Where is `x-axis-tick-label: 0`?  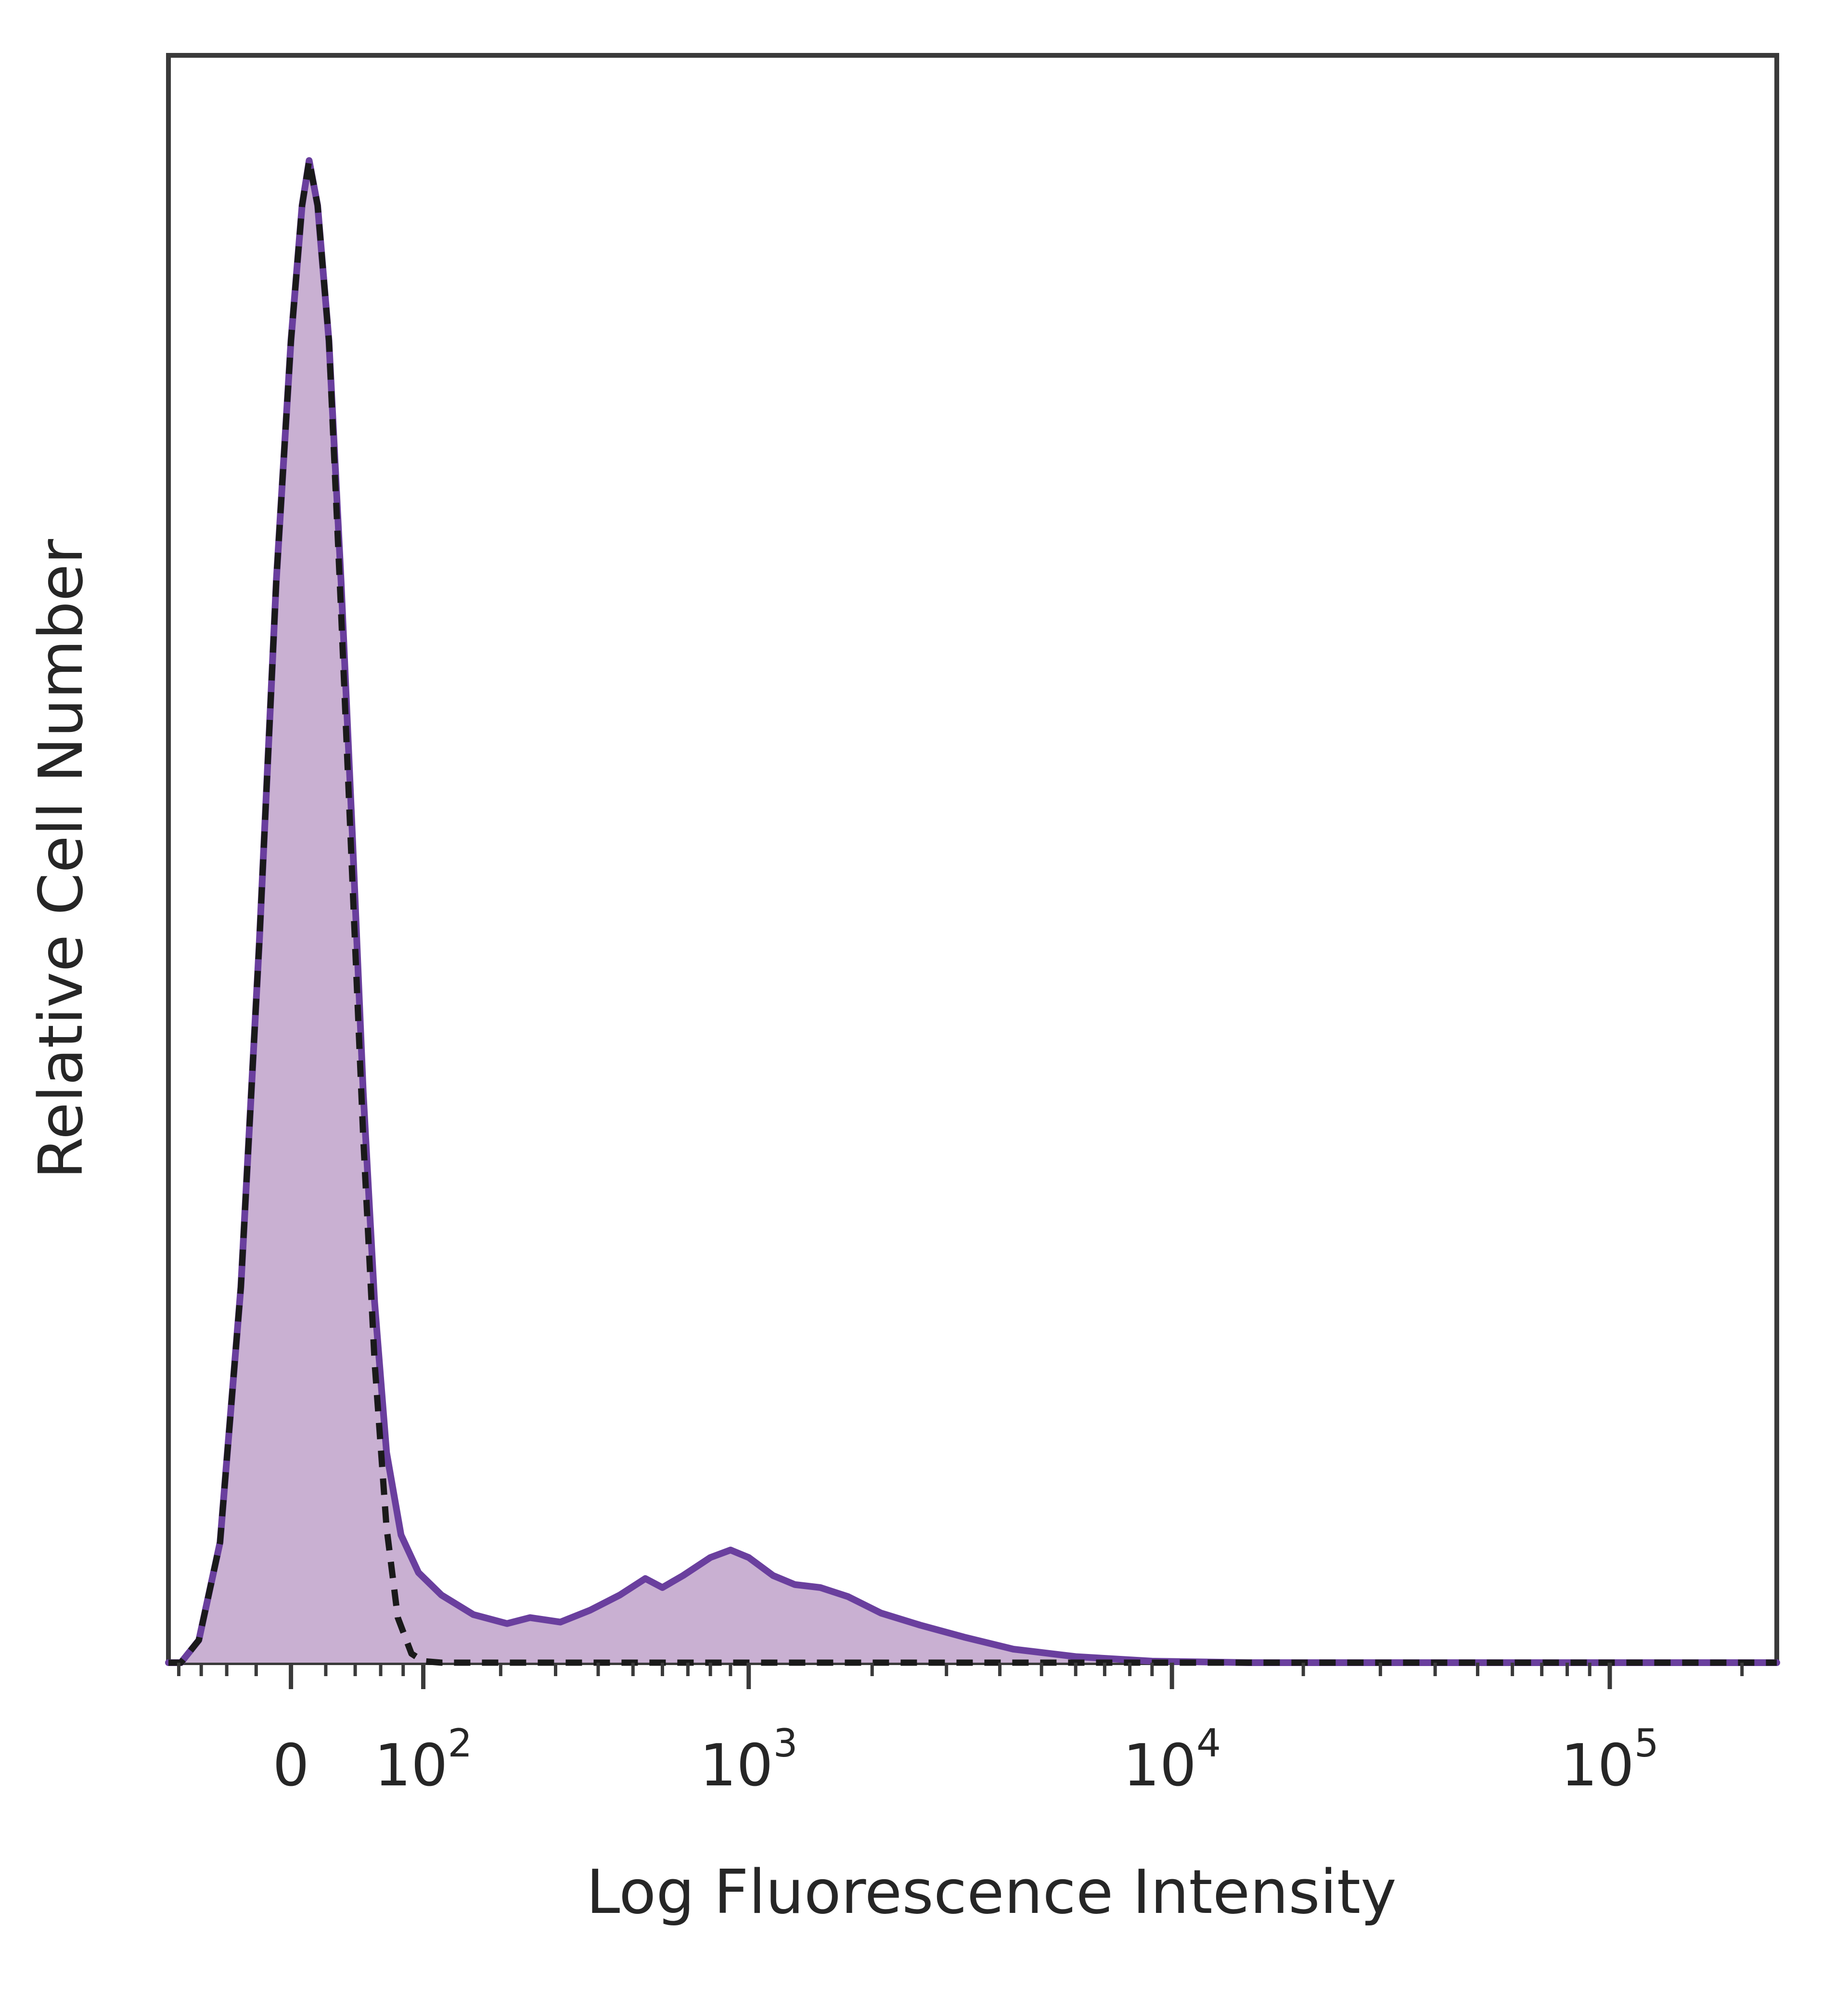 x-axis-tick-label: 0 is located at coordinates (290, 1765).